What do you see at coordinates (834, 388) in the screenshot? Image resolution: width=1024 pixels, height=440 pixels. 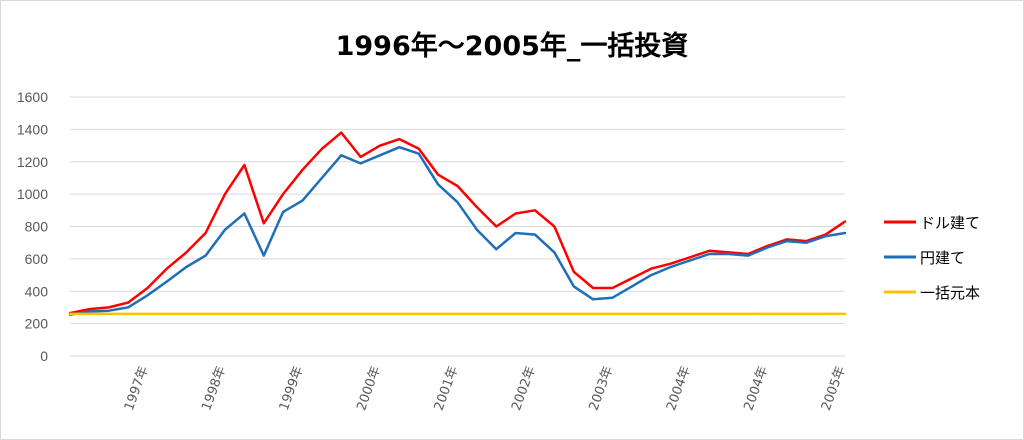 I see `x-tick-label: 2005年` at bounding box center [834, 388].